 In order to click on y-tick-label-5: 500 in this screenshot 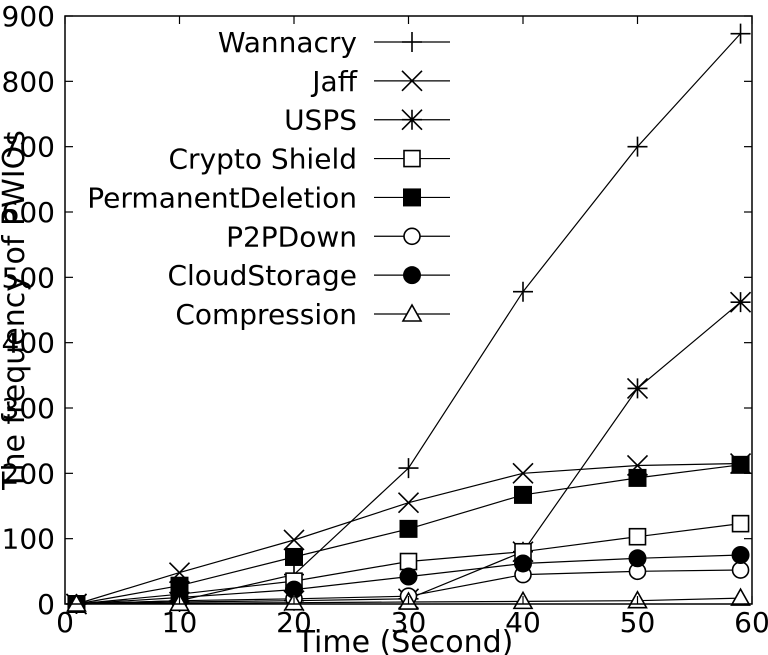, I will do `click(28, 277)`.